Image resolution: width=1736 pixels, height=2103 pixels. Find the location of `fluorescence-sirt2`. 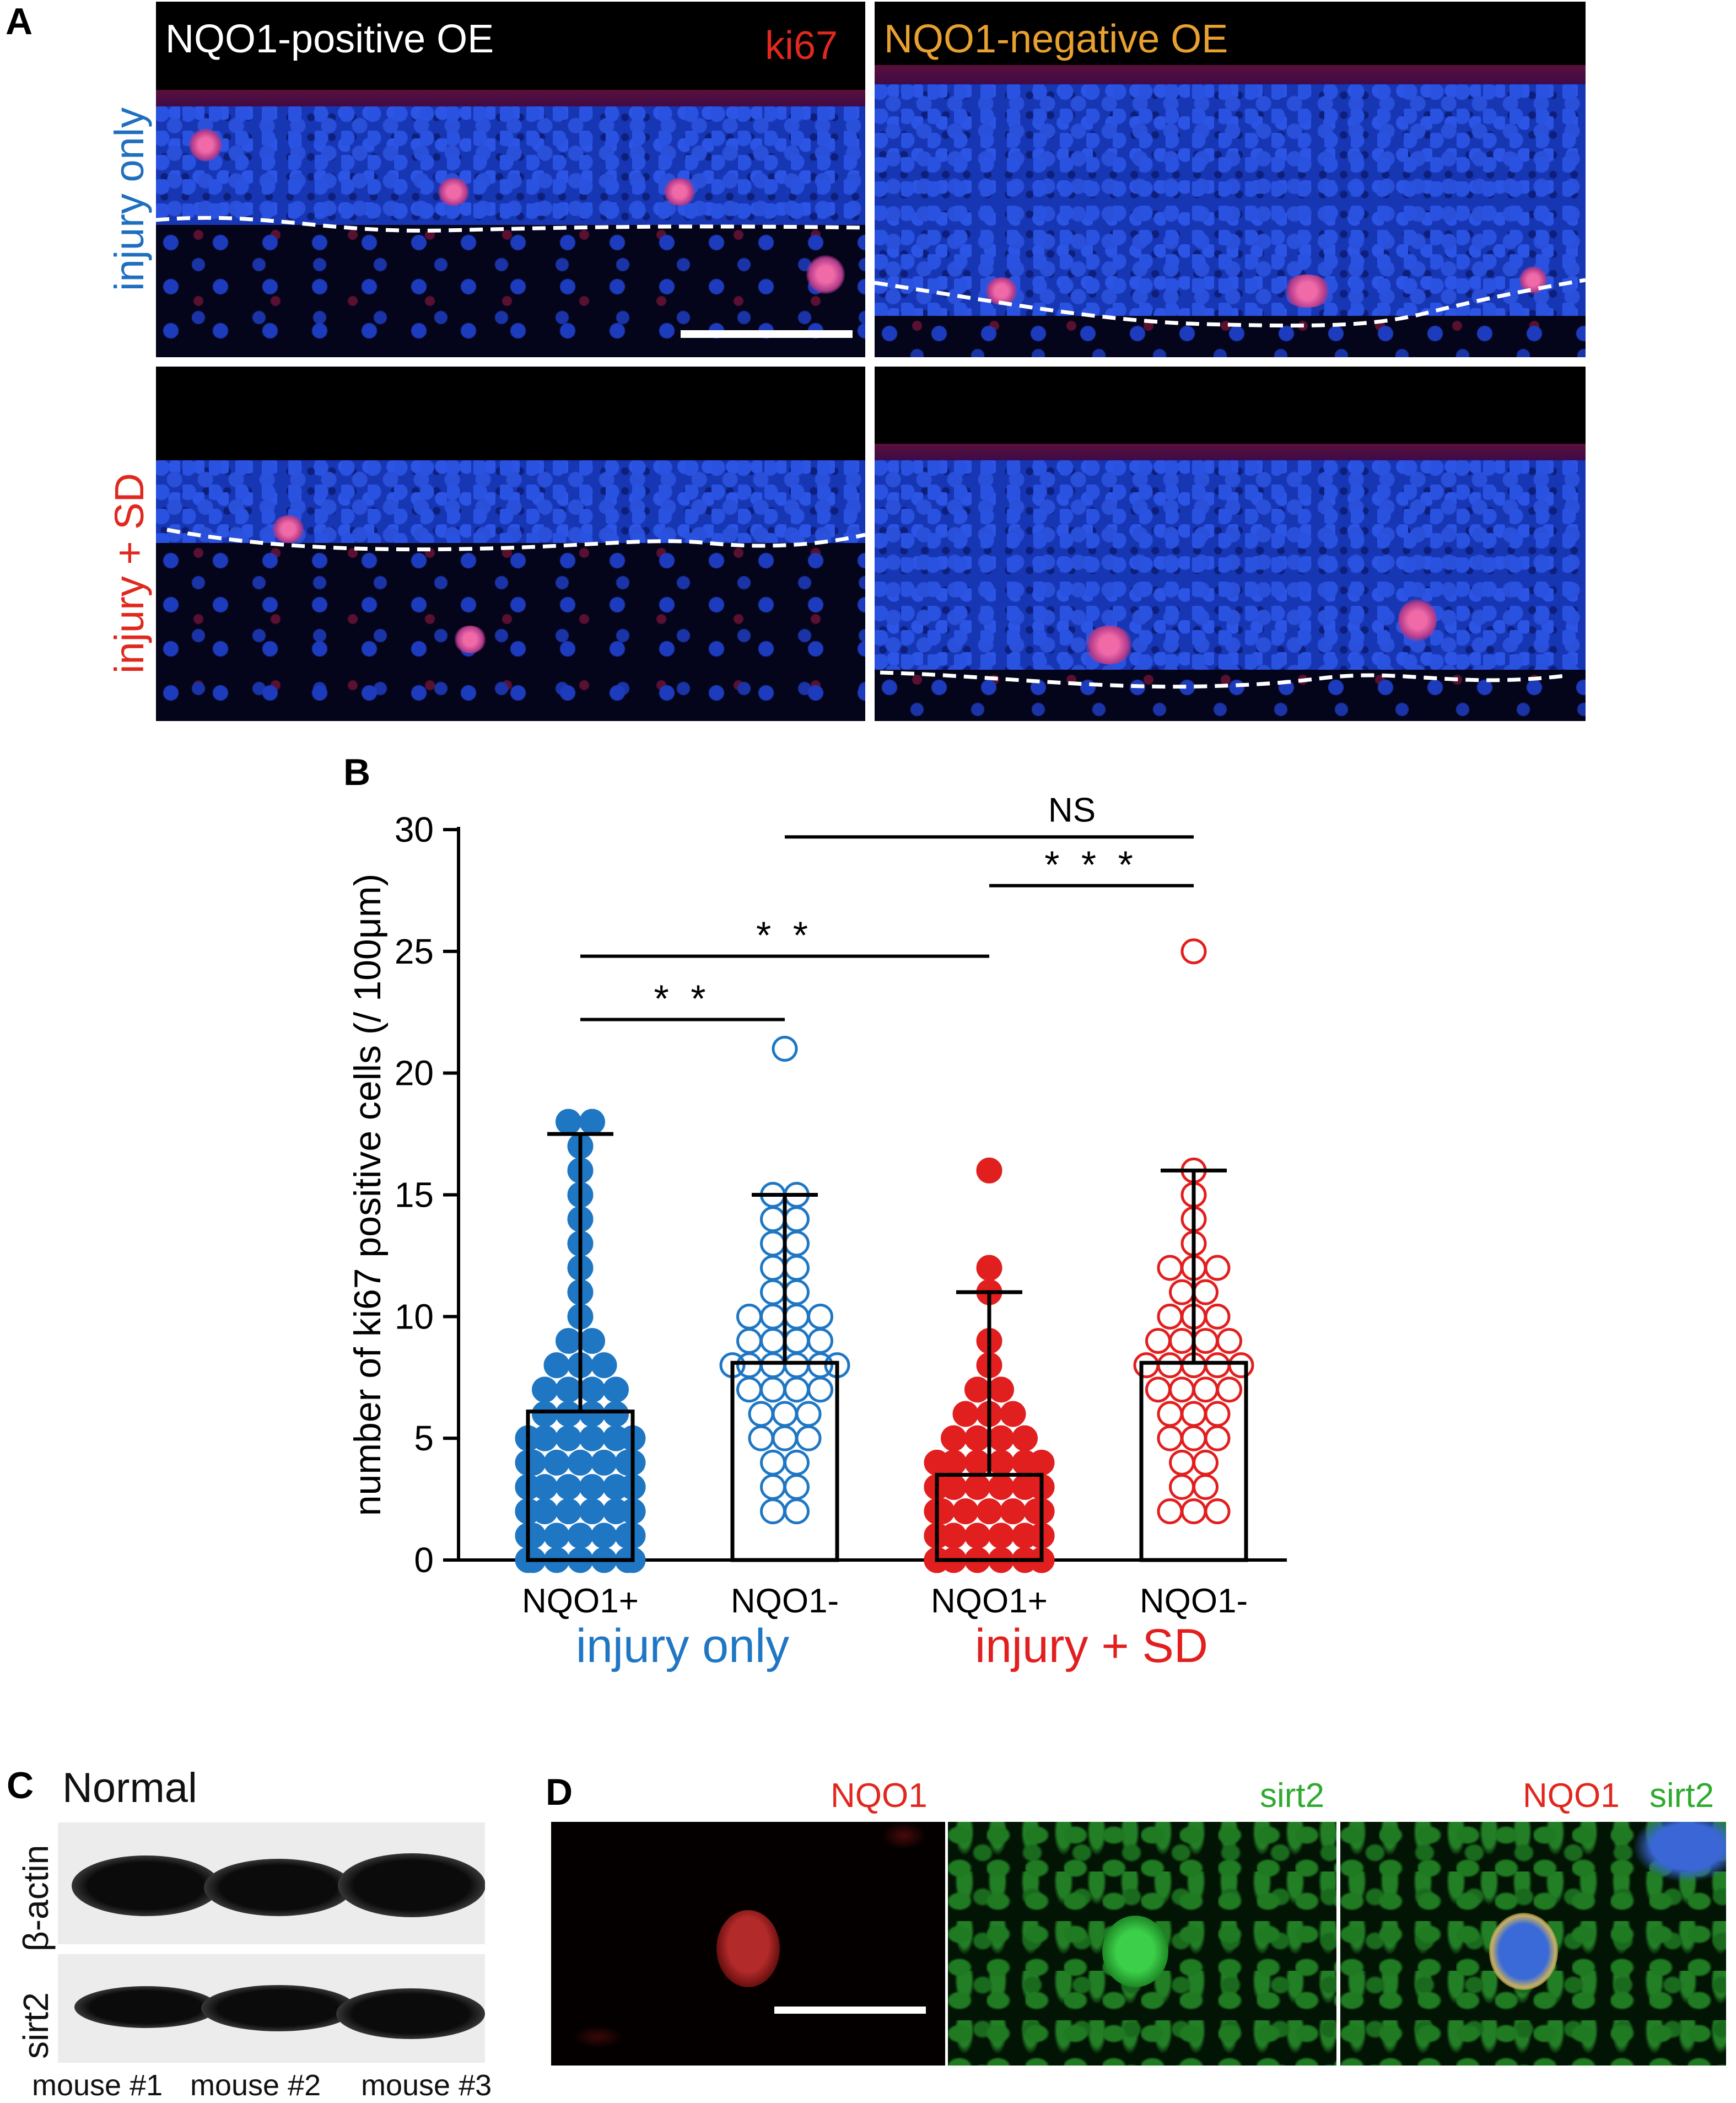

fluorescence-sirt2 is located at coordinates (1142, 1944).